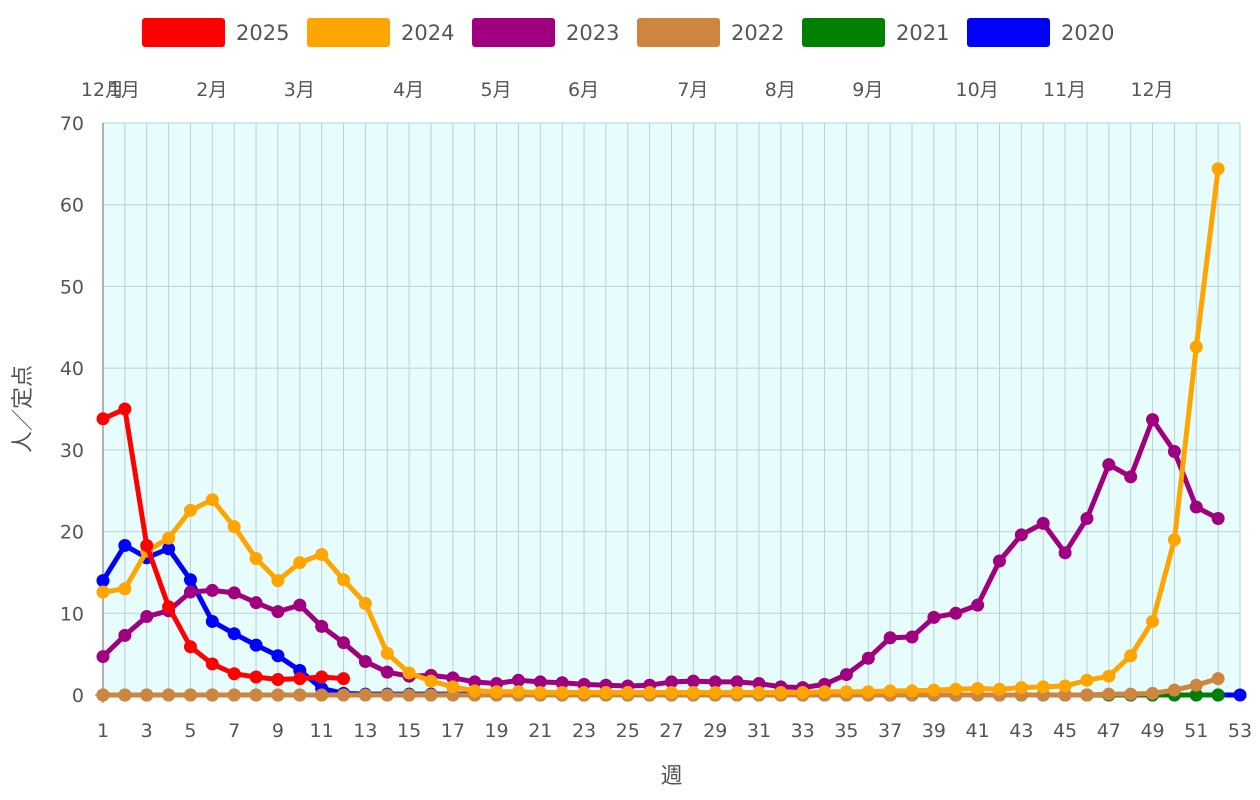 Image resolution: width=1260 pixels, height=800 pixels. Describe the element at coordinates (380, 32) in the screenshot. I see `legend-item-2024: 2024` at that location.